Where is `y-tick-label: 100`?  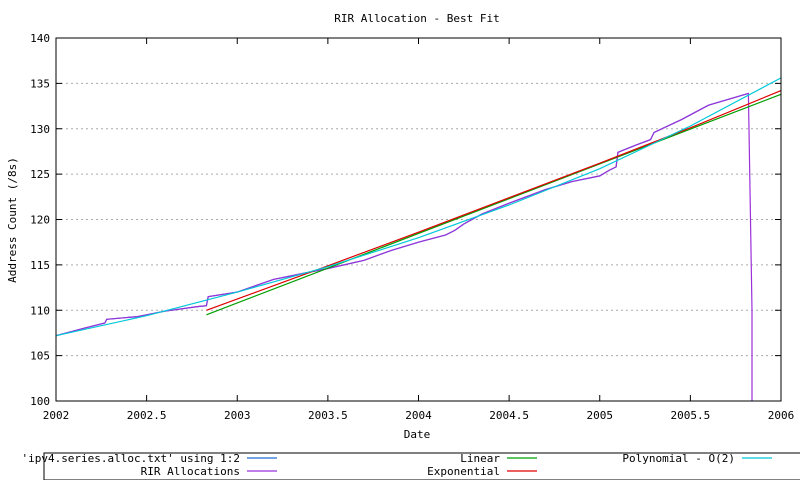 y-tick-label: 100 is located at coordinates (40, 401).